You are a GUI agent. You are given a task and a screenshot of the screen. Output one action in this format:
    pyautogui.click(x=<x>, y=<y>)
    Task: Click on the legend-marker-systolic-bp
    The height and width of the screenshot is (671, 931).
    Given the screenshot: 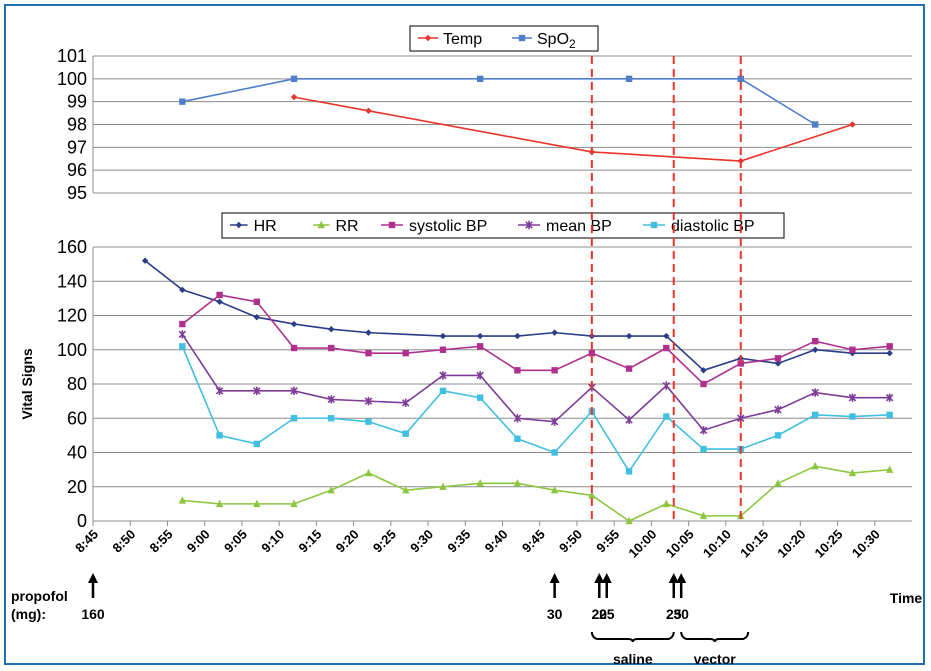 What is the action you would take?
    pyautogui.click(x=392, y=225)
    